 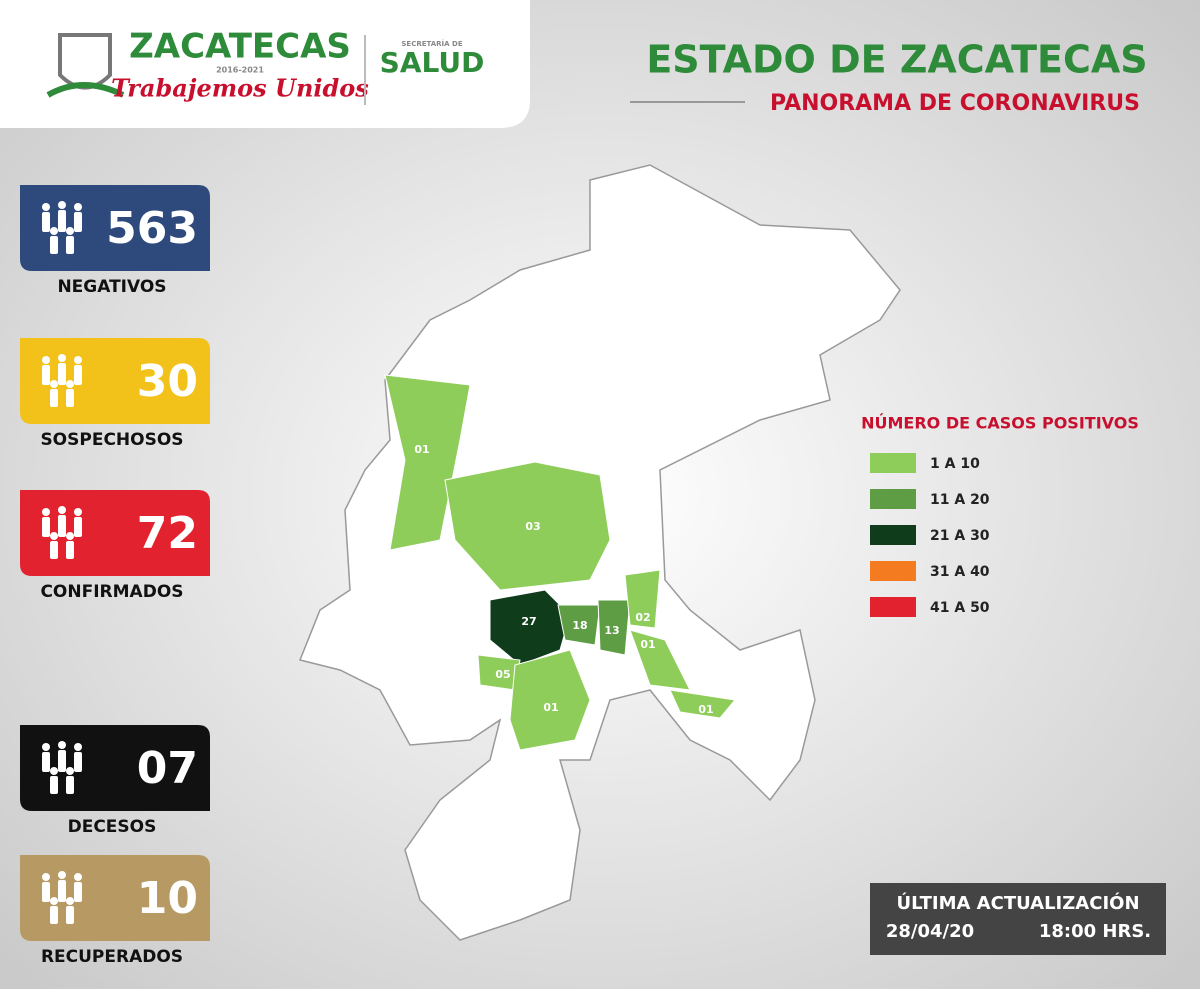 I want to click on region-label: 02, so click(x=642, y=617).